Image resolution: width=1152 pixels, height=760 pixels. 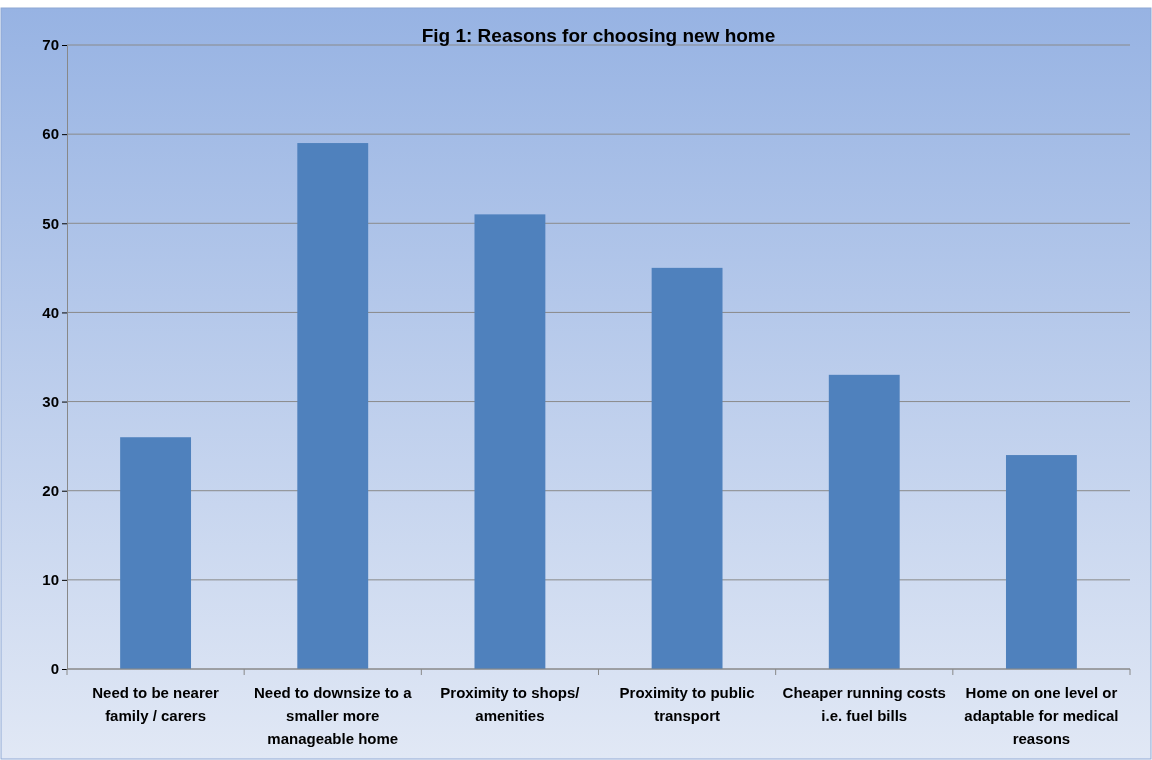 I want to click on x-tick-label: Cheaper running costs i.e. fuel bills, so click(x=864, y=704).